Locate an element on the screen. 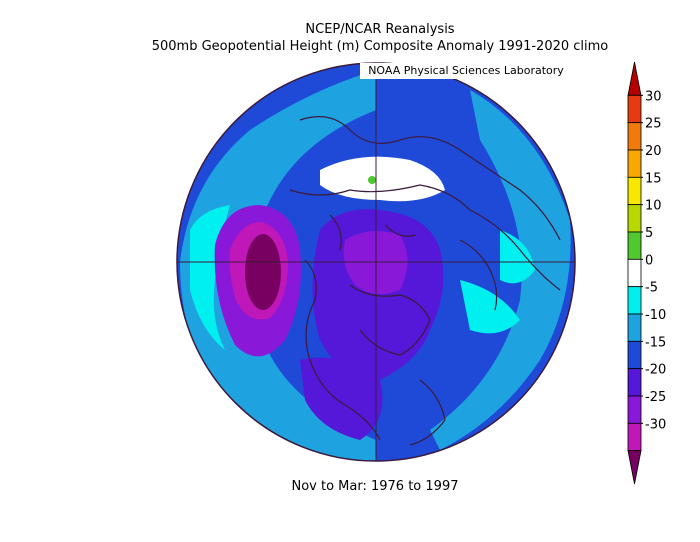 This screenshot has width=700, height=542. colorbar-tick-label: -25 is located at coordinates (655, 397).